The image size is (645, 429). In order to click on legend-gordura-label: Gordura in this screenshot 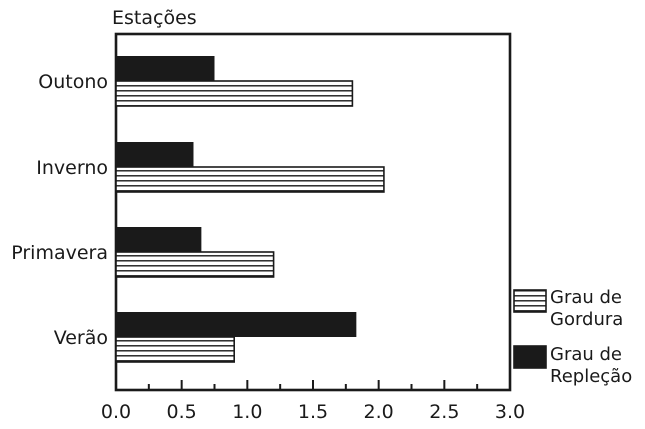, I will do `click(586, 319)`.